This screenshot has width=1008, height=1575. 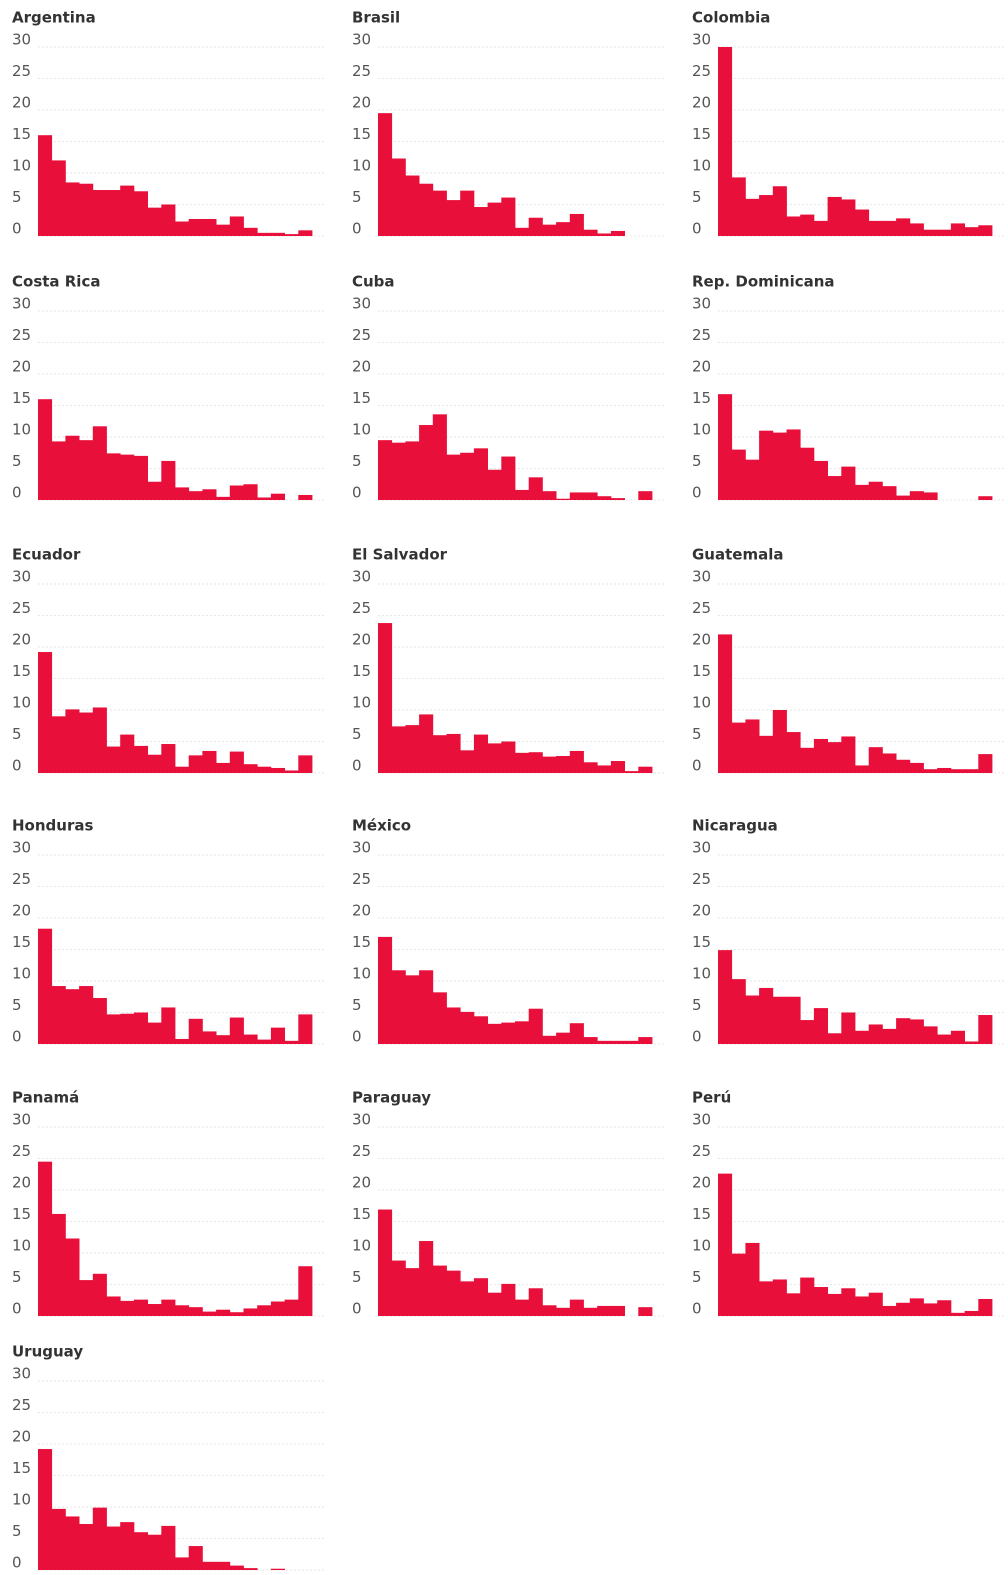 What do you see at coordinates (849, 660) in the screenshot?
I see `histogram-panel: Guatemala 0 5 10 15 20 25 30` at bounding box center [849, 660].